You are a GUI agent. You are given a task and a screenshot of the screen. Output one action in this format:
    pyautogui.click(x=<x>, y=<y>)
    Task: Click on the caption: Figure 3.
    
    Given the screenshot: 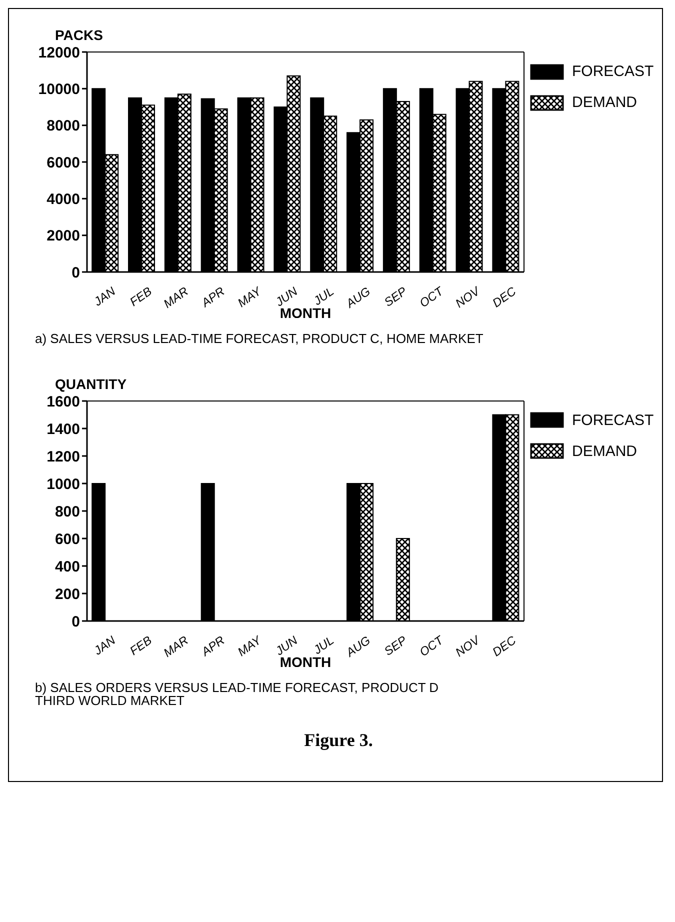 What is the action you would take?
    pyautogui.click(x=338, y=740)
    